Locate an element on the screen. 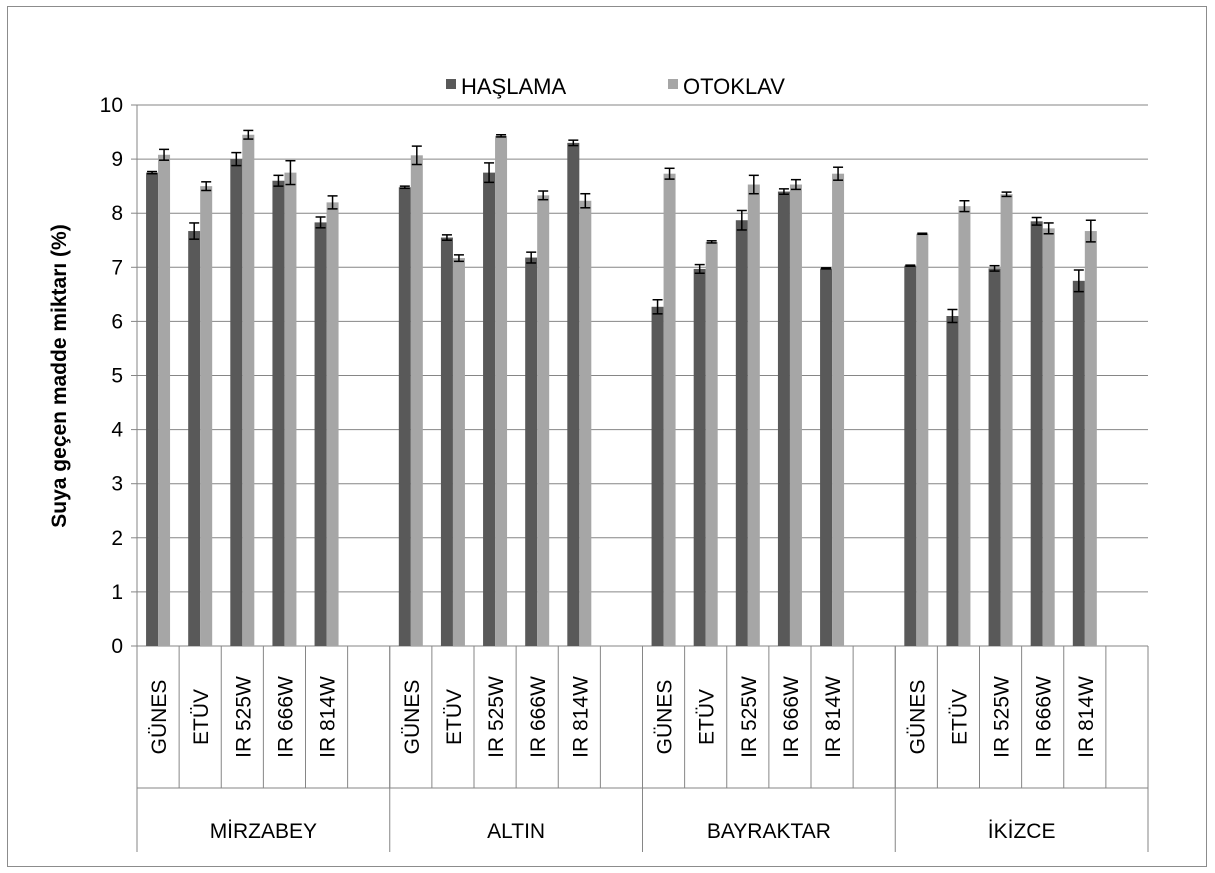 The image size is (1215, 873). y-tick-label: 6 is located at coordinates (117, 321).